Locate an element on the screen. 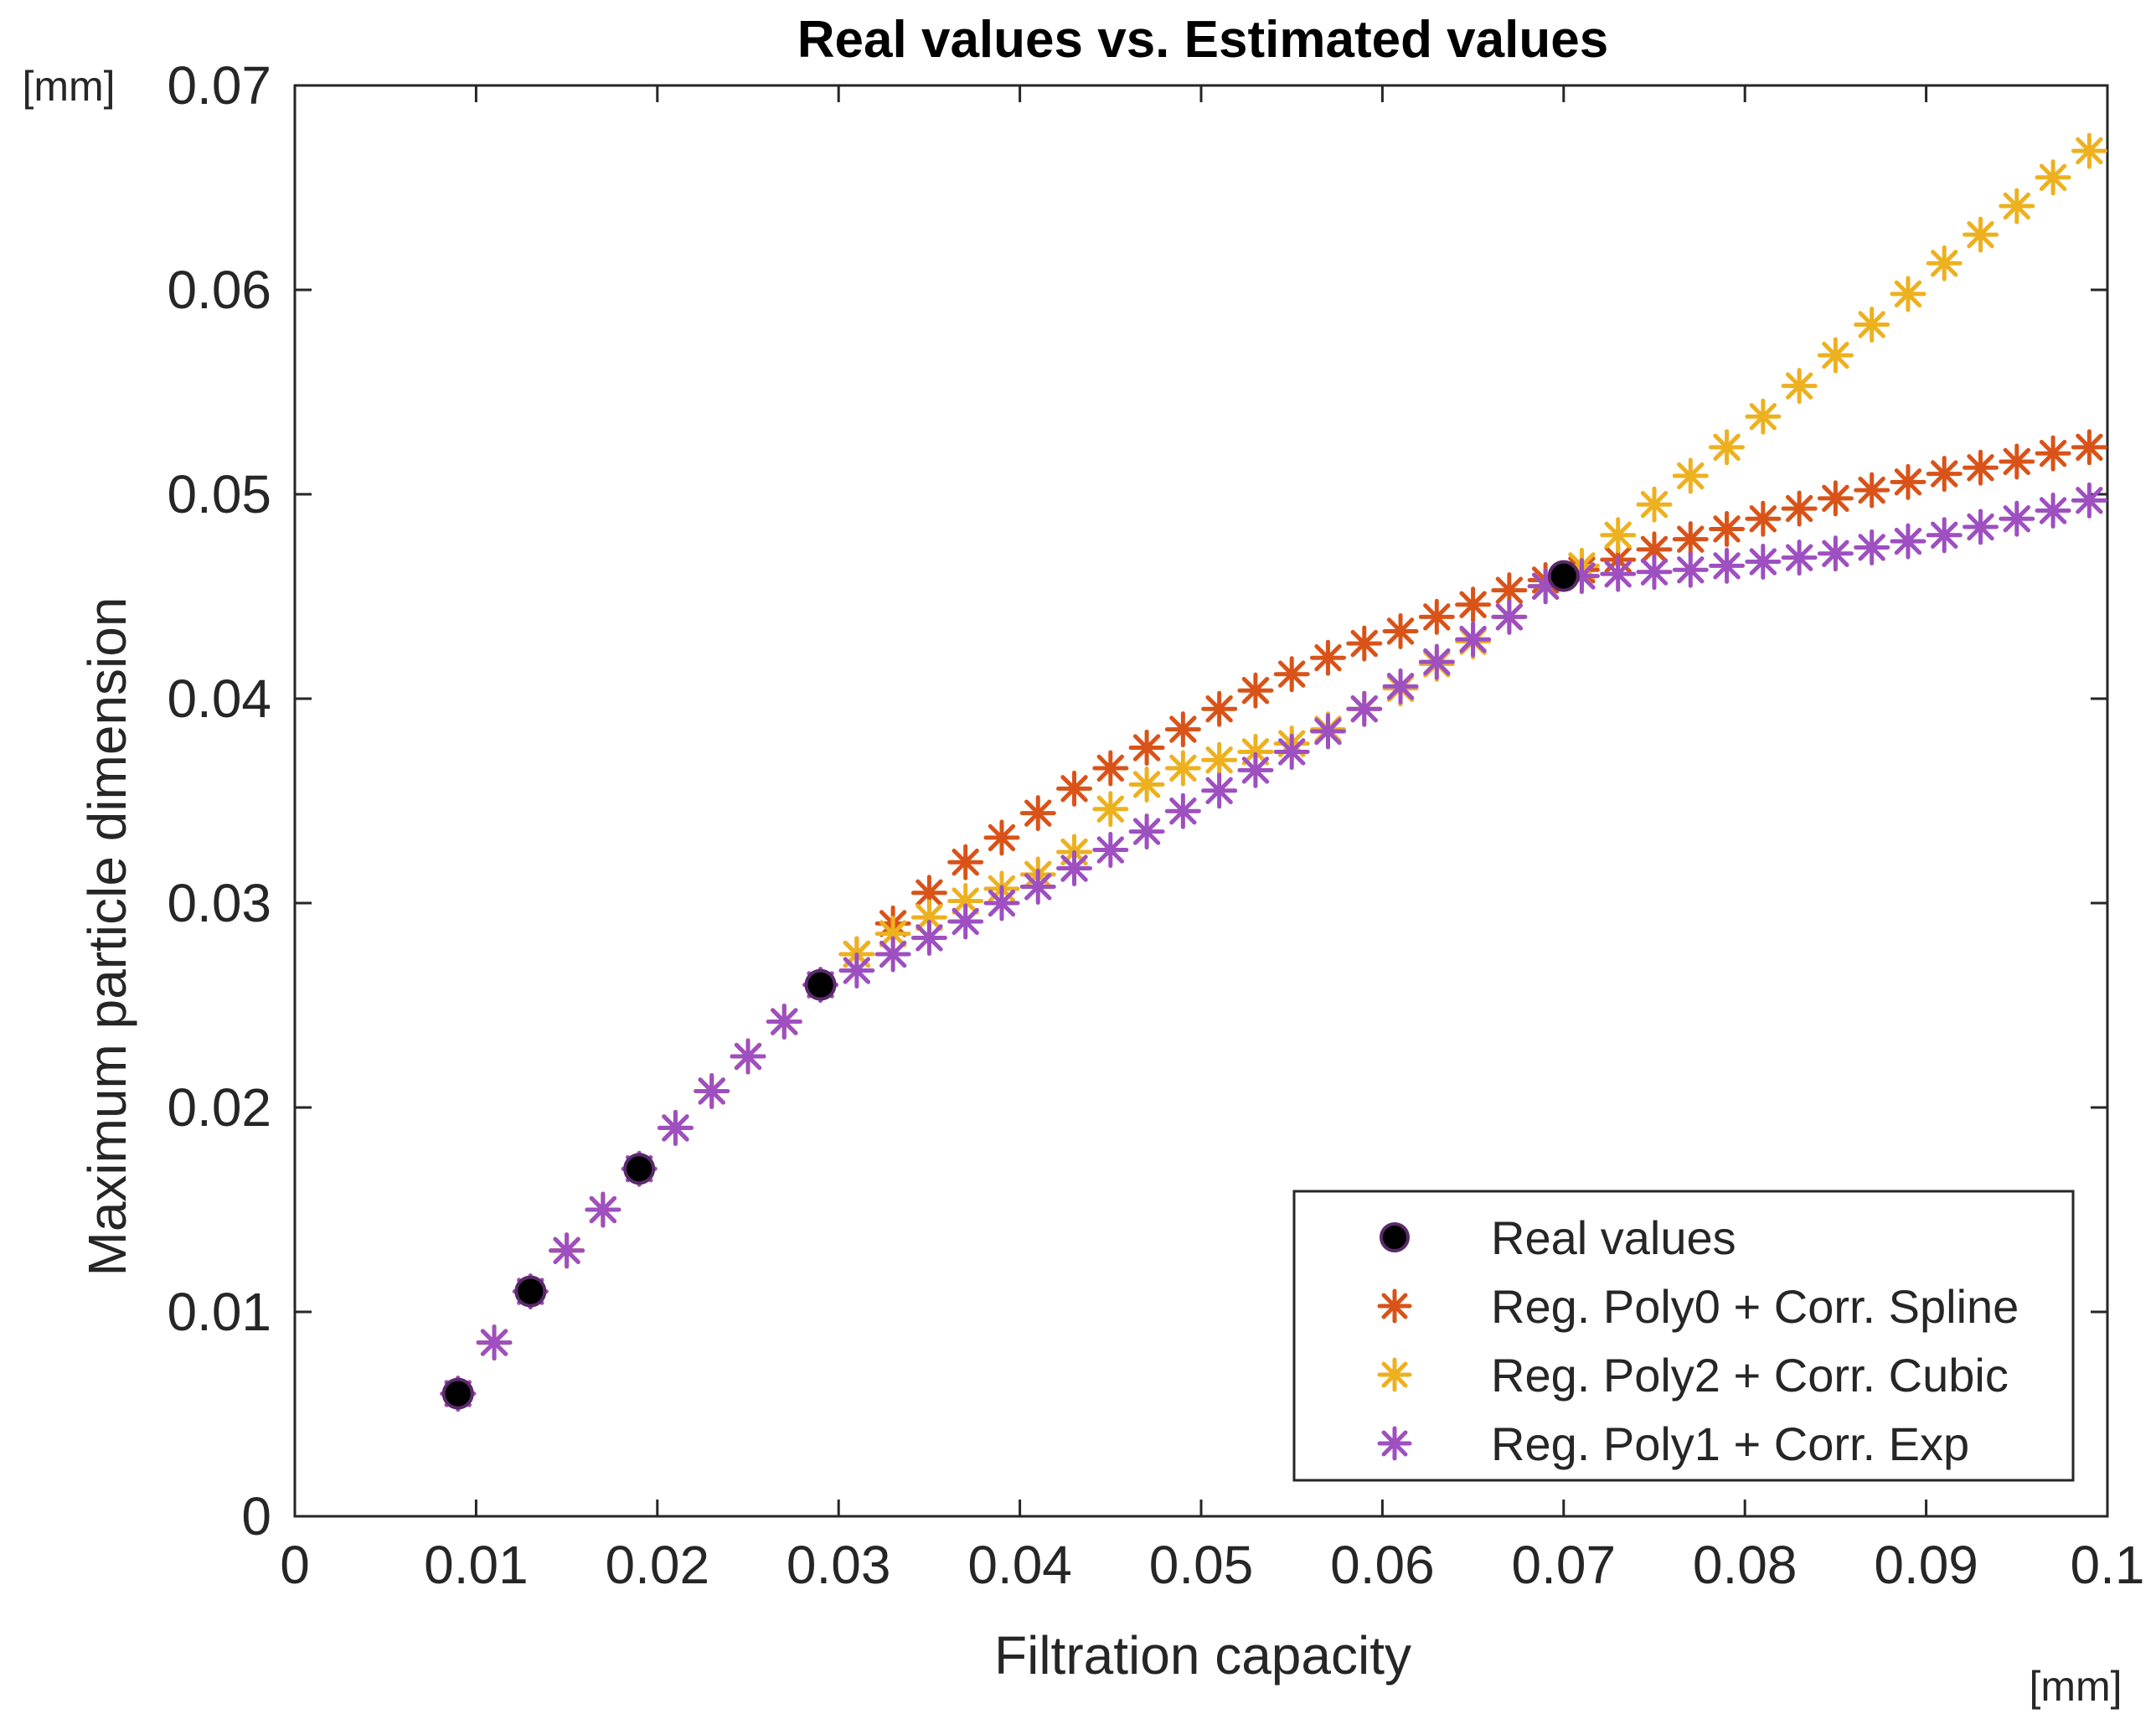  x-tick-label: 0.07 is located at coordinates (1565, 1565).